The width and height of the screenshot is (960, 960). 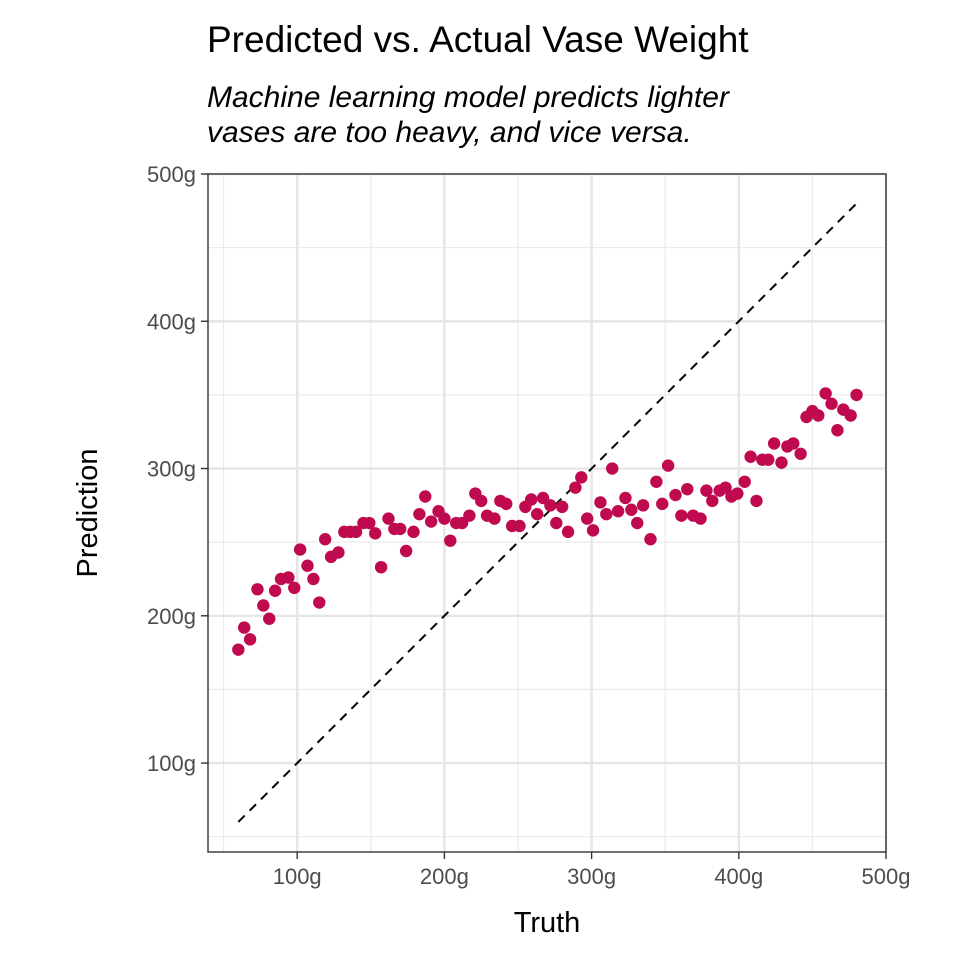 I want to click on x-axis: 100g 200g 300g 400g 500g, so click(x=592, y=870).